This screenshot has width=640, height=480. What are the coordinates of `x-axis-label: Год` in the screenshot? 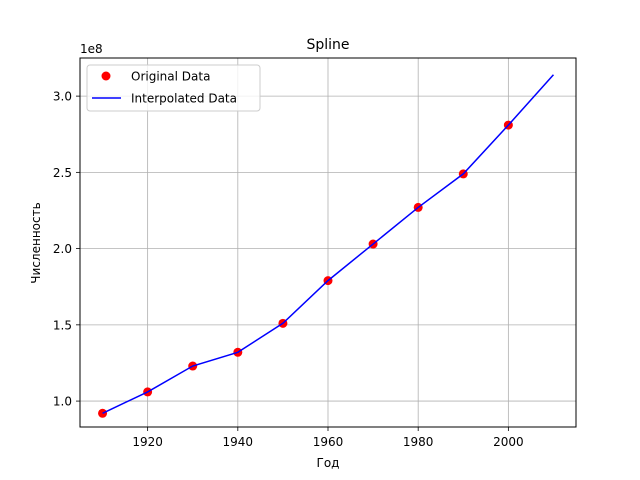 It's located at (328, 463).